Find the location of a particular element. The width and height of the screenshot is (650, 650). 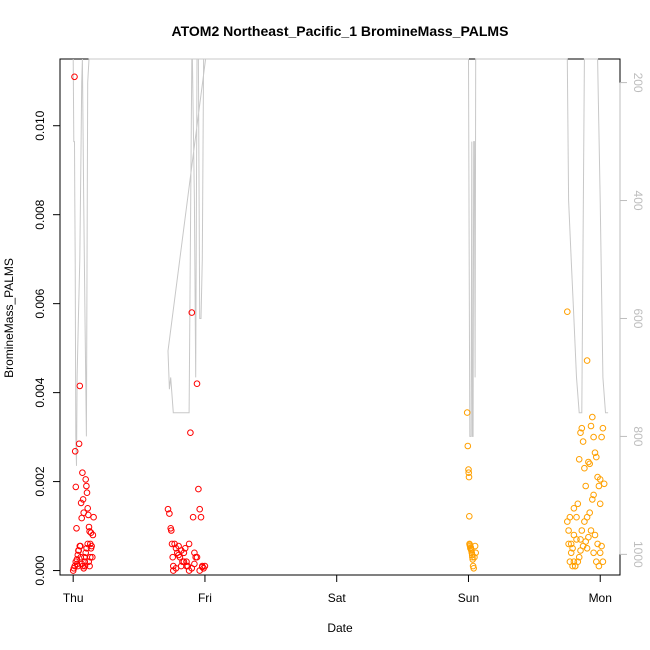

x-axis: Thu Fri Sat Sun Mon is located at coordinates (337, 589).